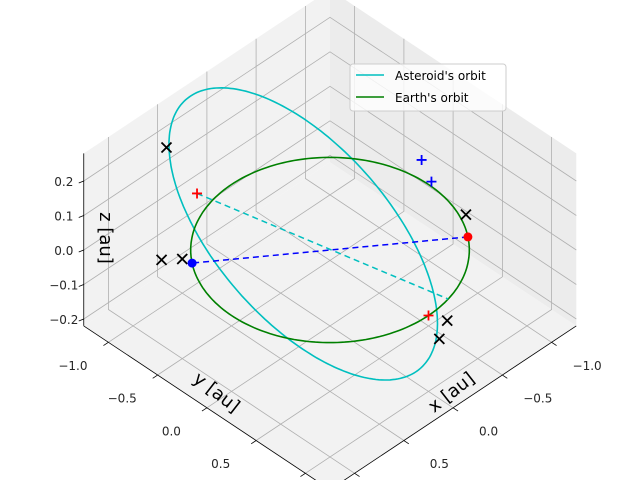  Describe the element at coordinates (63, 217) in the screenshot. I see `z-tick-label: 0.1` at that location.